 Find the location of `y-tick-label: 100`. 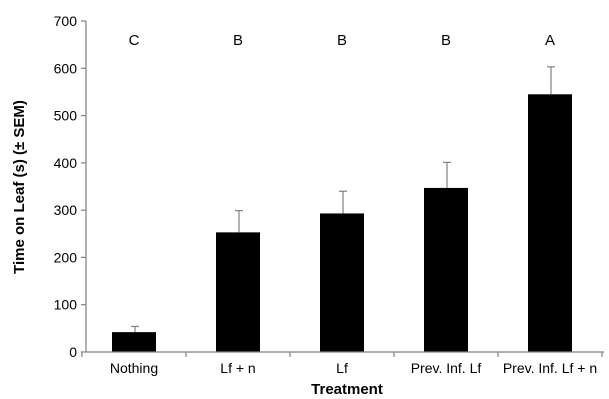

y-tick-label: 100 is located at coordinates (66, 305).